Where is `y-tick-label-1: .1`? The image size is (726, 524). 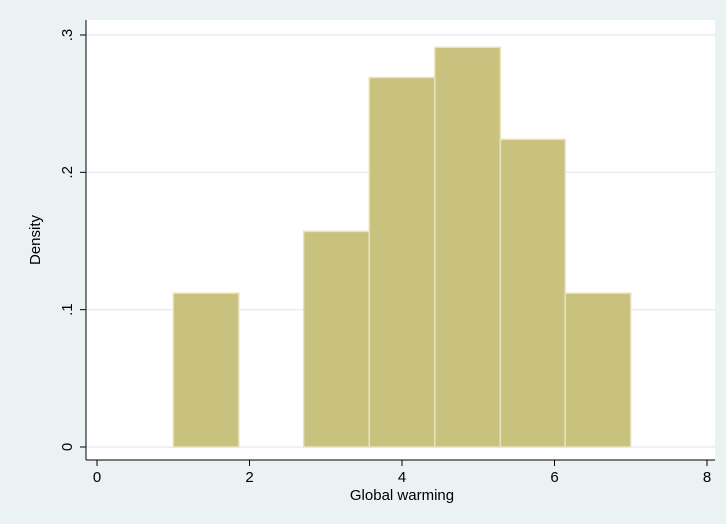 y-tick-label-1: .1 is located at coordinates (67, 309).